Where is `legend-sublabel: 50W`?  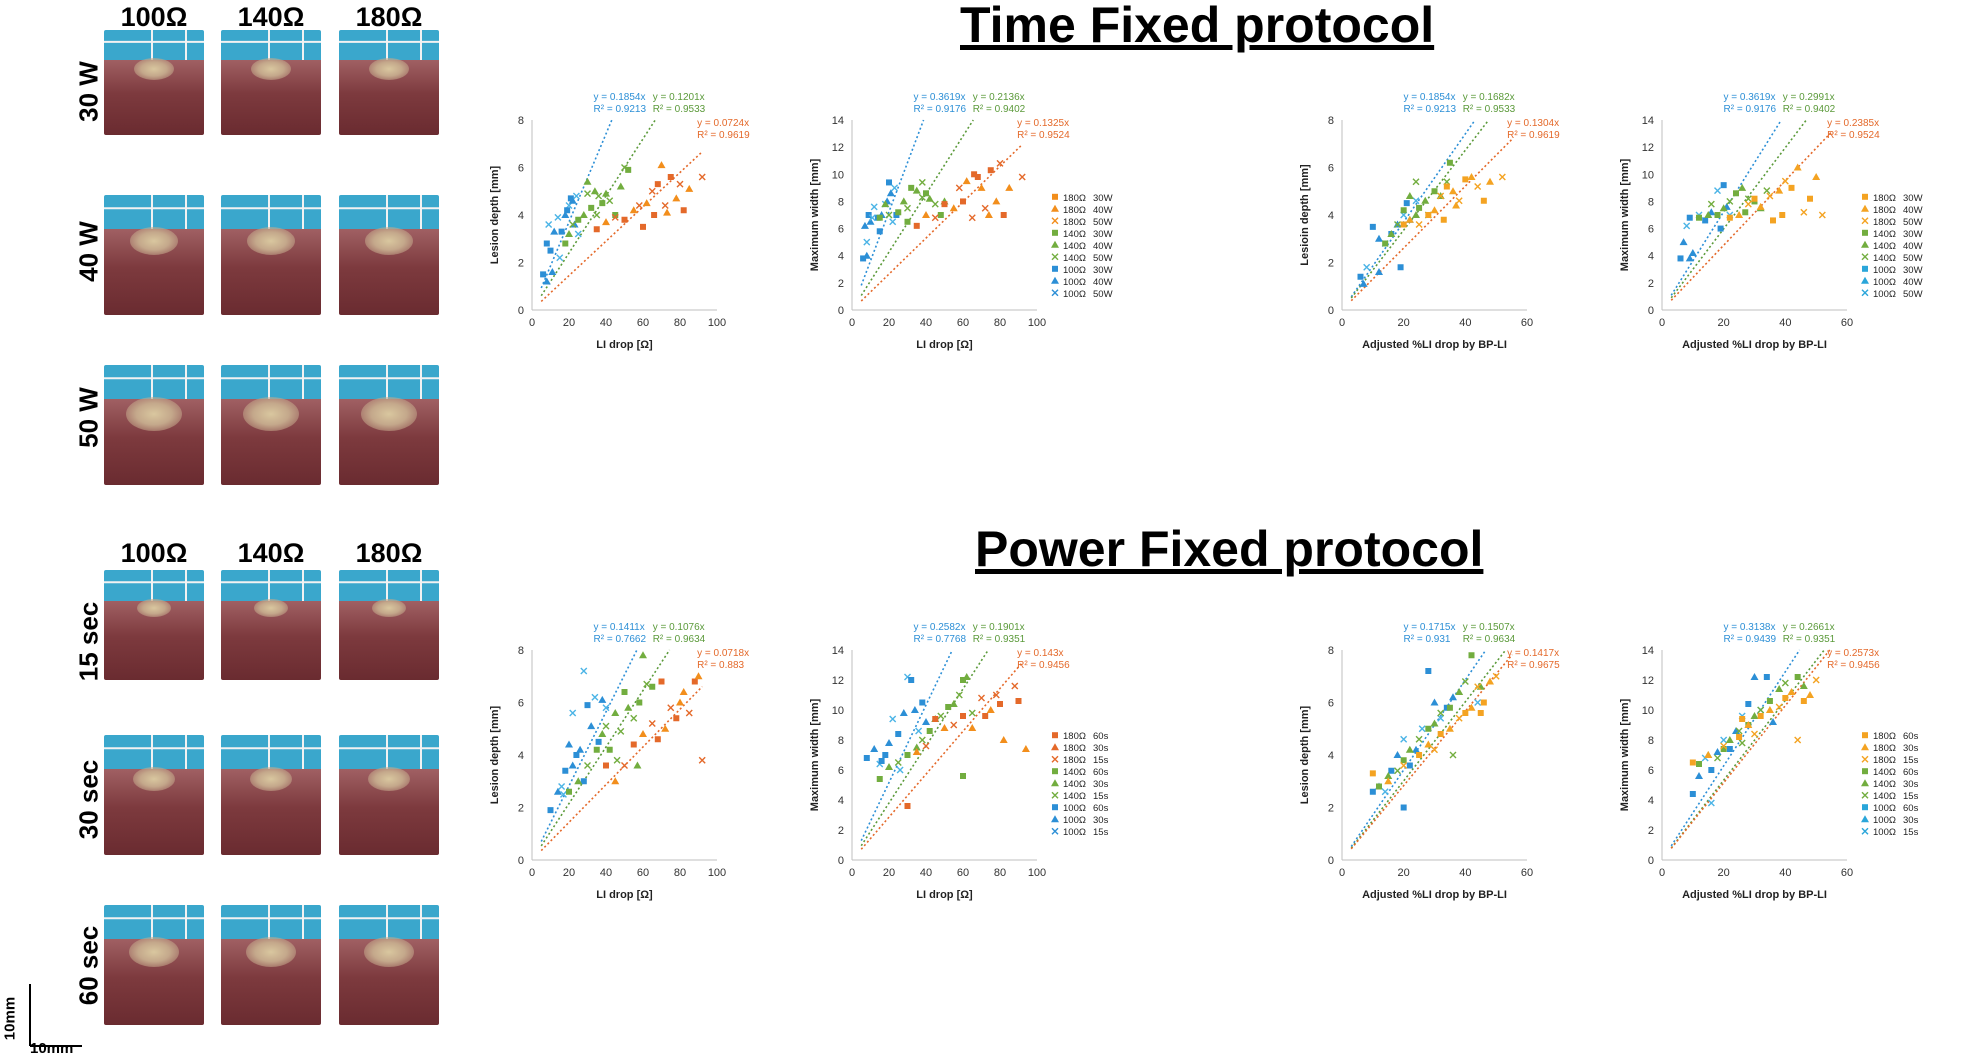 legend-sublabel: 50W is located at coordinates (1913, 294).